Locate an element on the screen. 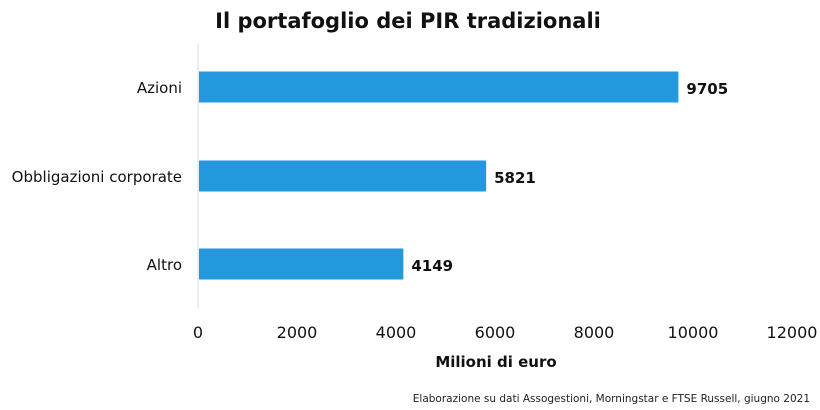 The image size is (820, 410). chart-title: Il portafoglio dei PIR tradizionali is located at coordinates (408, 21).